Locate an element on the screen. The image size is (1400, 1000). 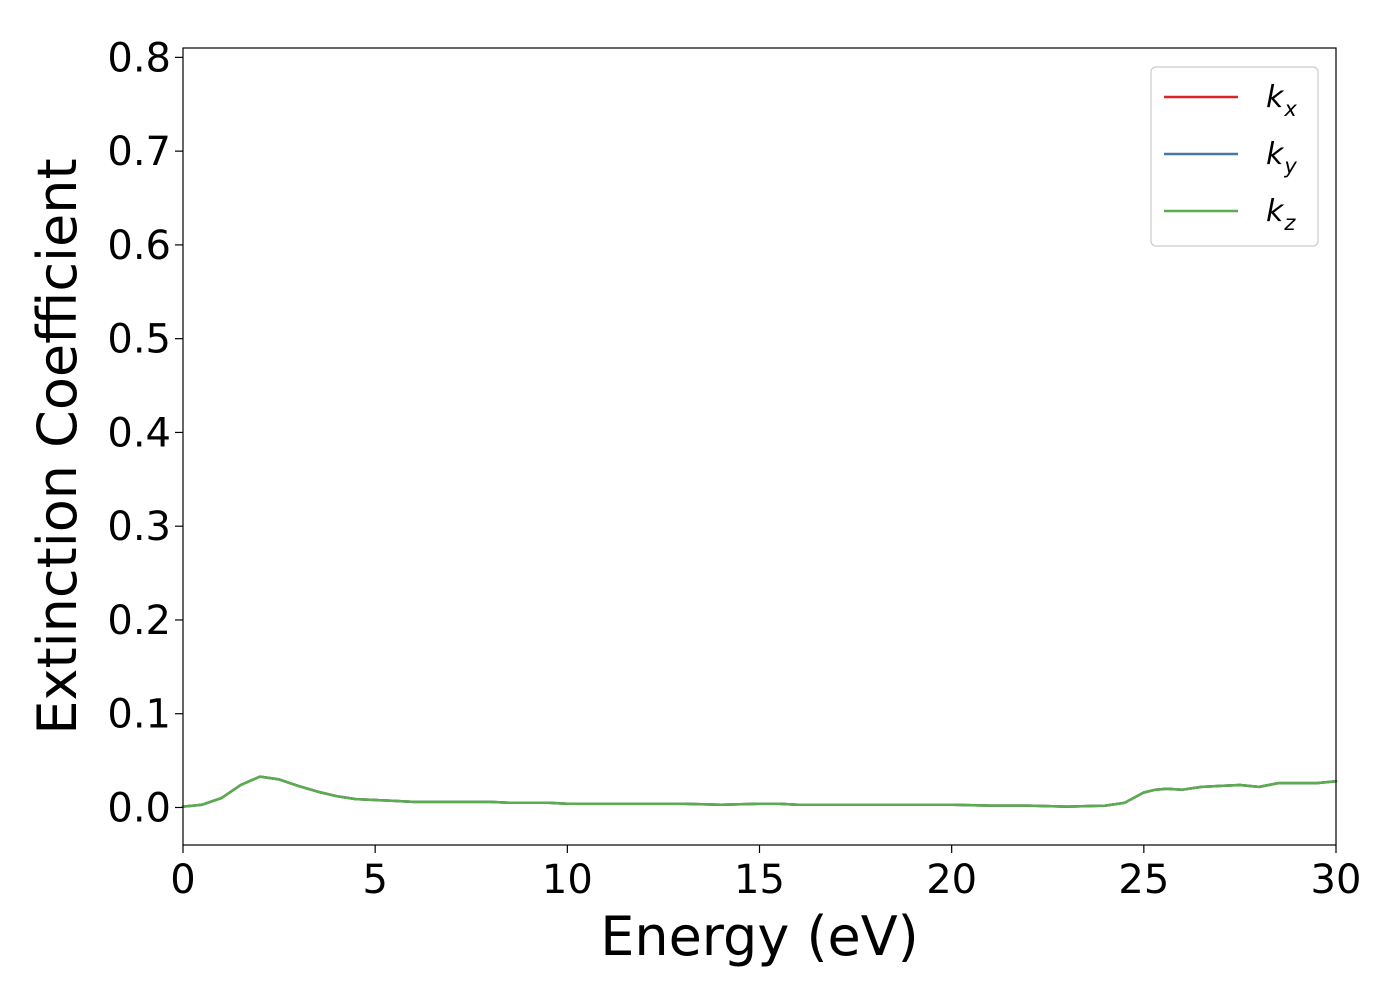
x-tick-label: 20 is located at coordinates (951, 880).